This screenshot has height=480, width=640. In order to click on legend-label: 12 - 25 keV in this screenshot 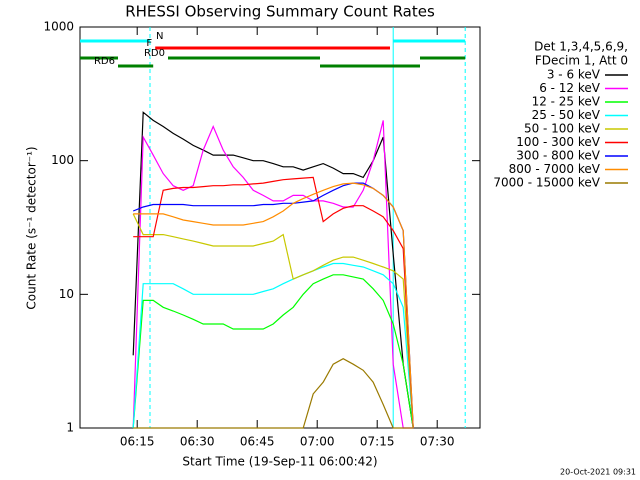, I will do `click(566, 102)`.